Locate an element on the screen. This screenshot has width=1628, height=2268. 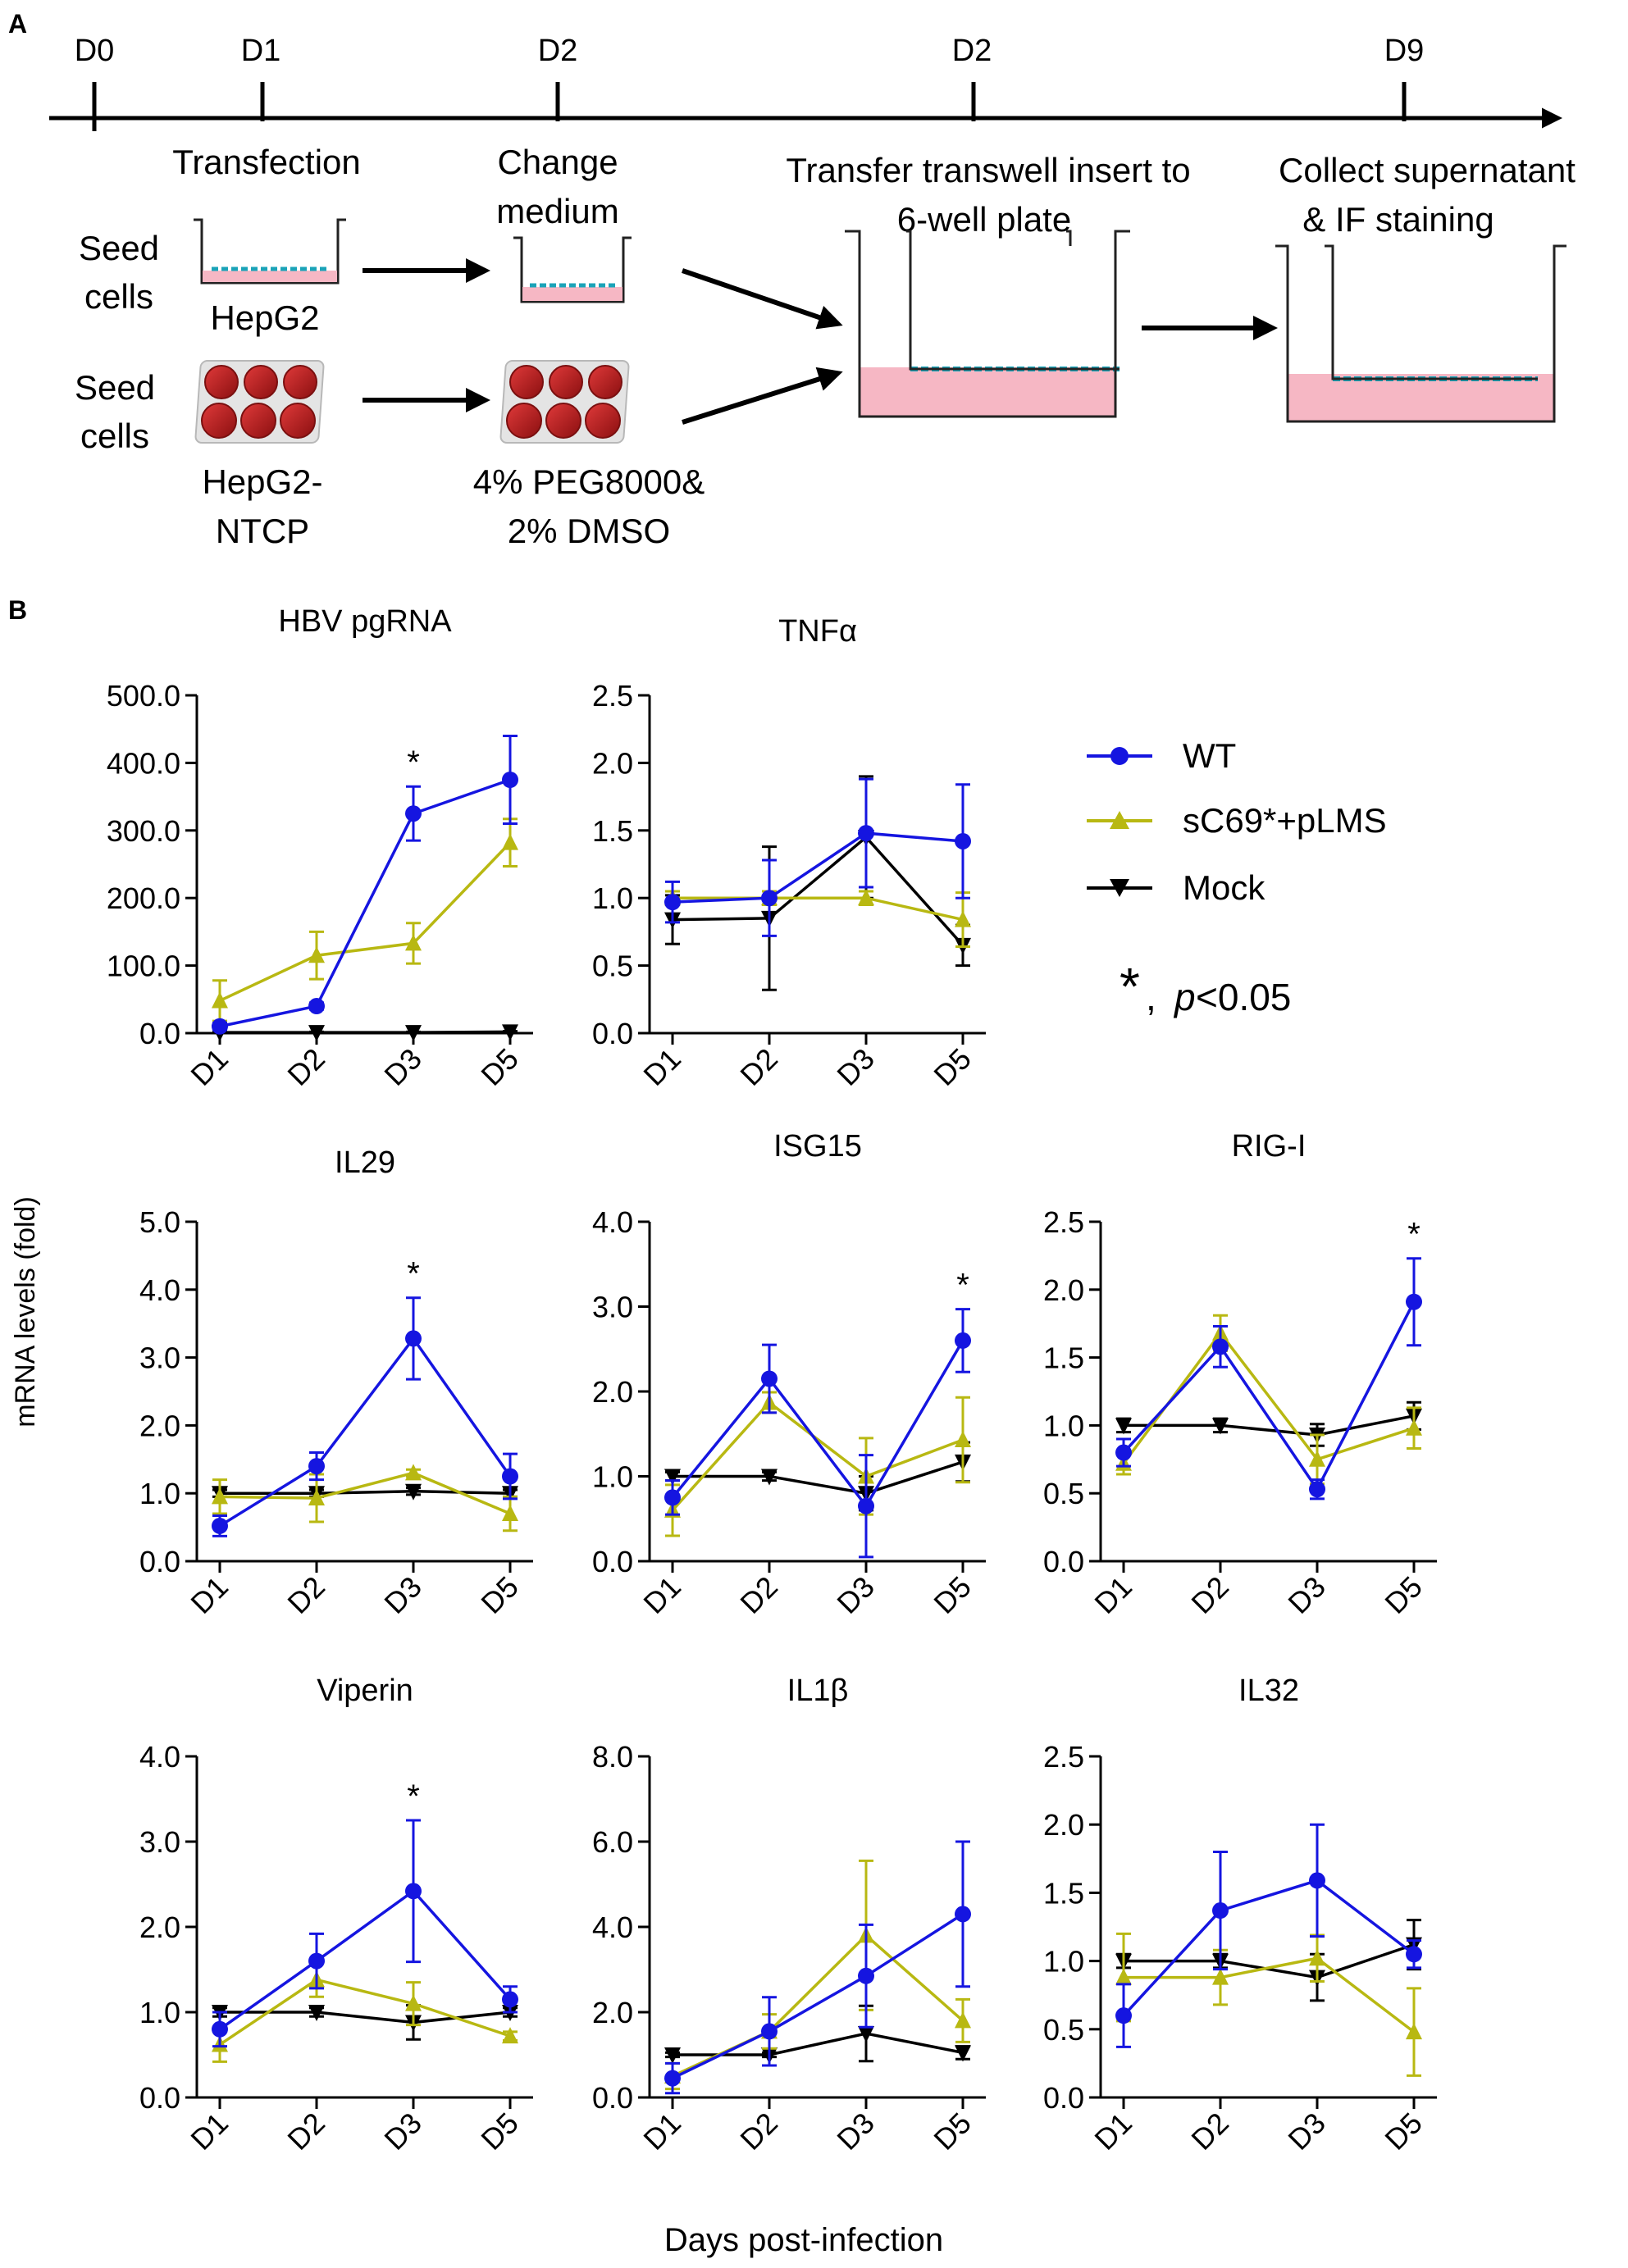
series-sc69-plms is located at coordinates (365, 919).